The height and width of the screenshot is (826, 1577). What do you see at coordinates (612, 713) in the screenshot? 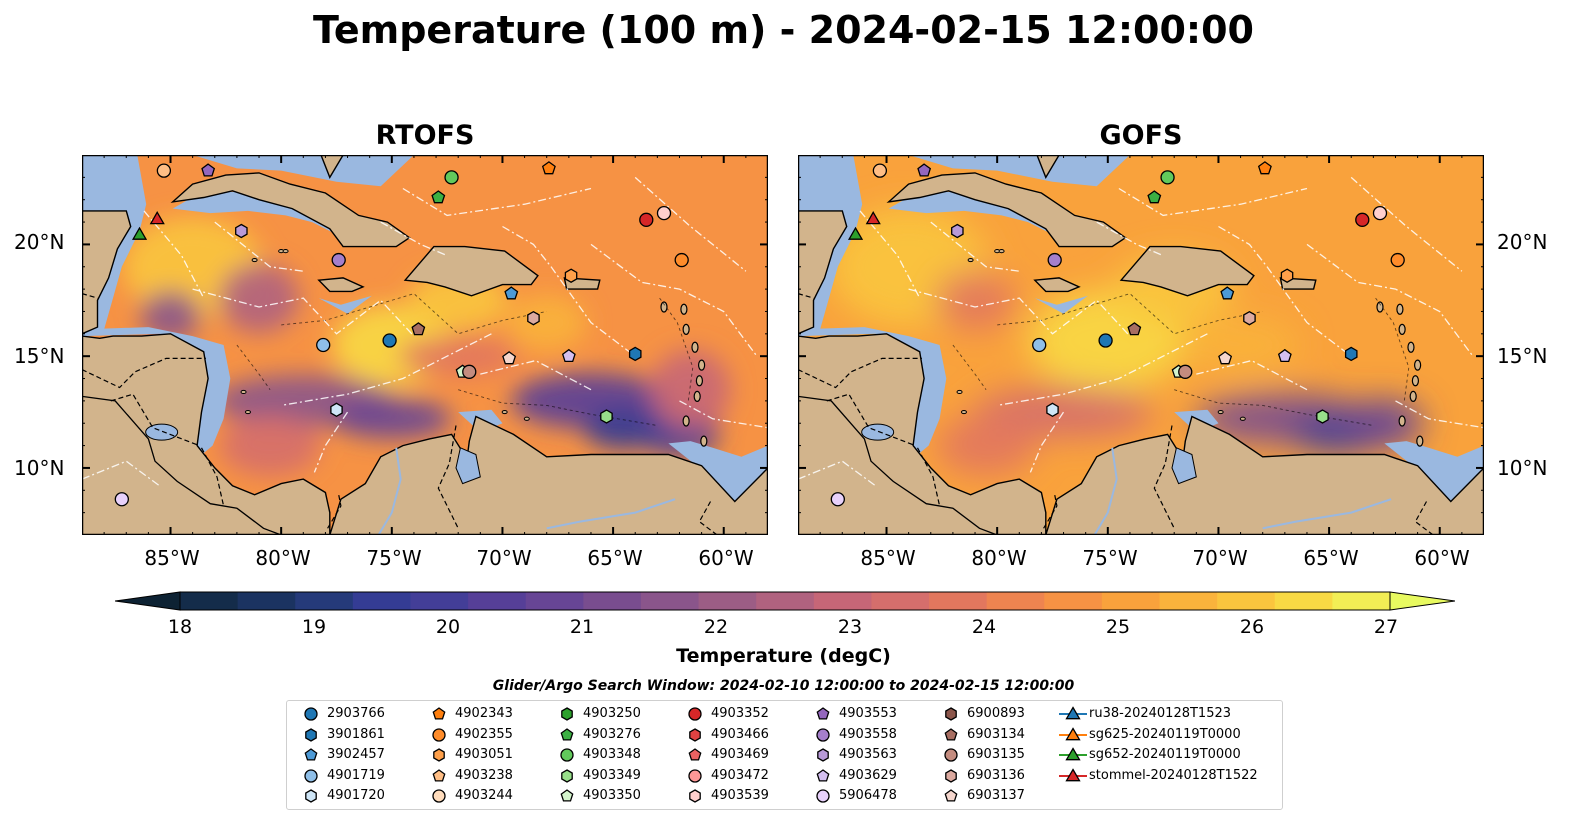
I see `legend-label: 4903250` at bounding box center [612, 713].